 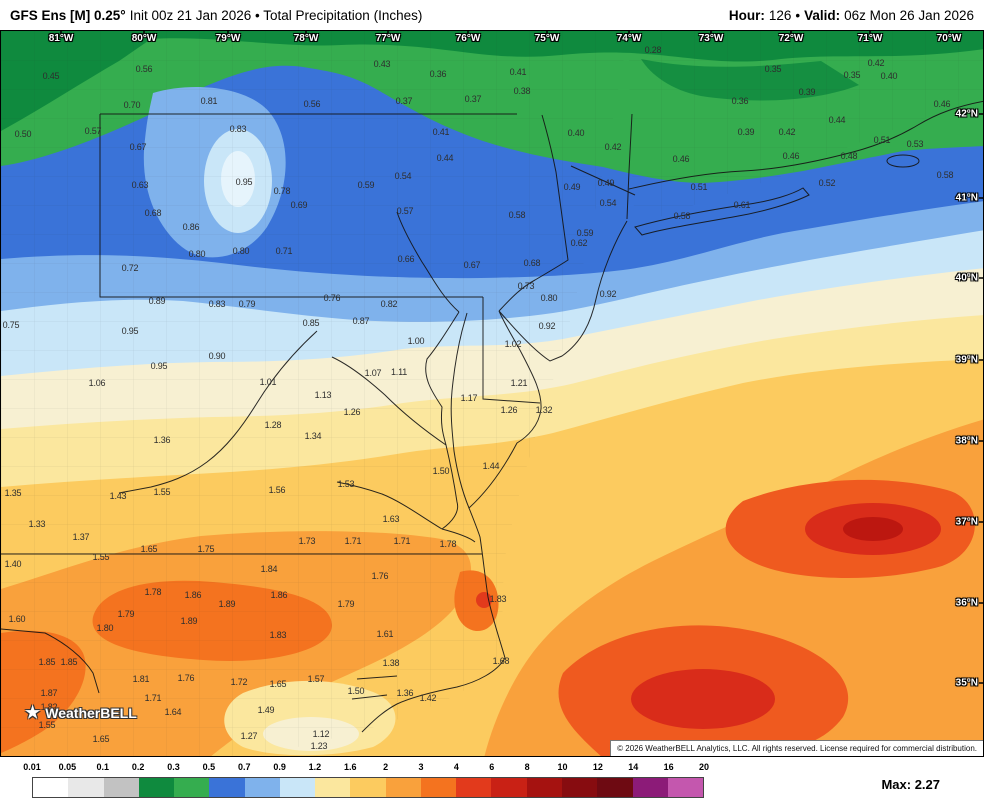 I want to click on max-value: 2.27, so click(x=927, y=784).